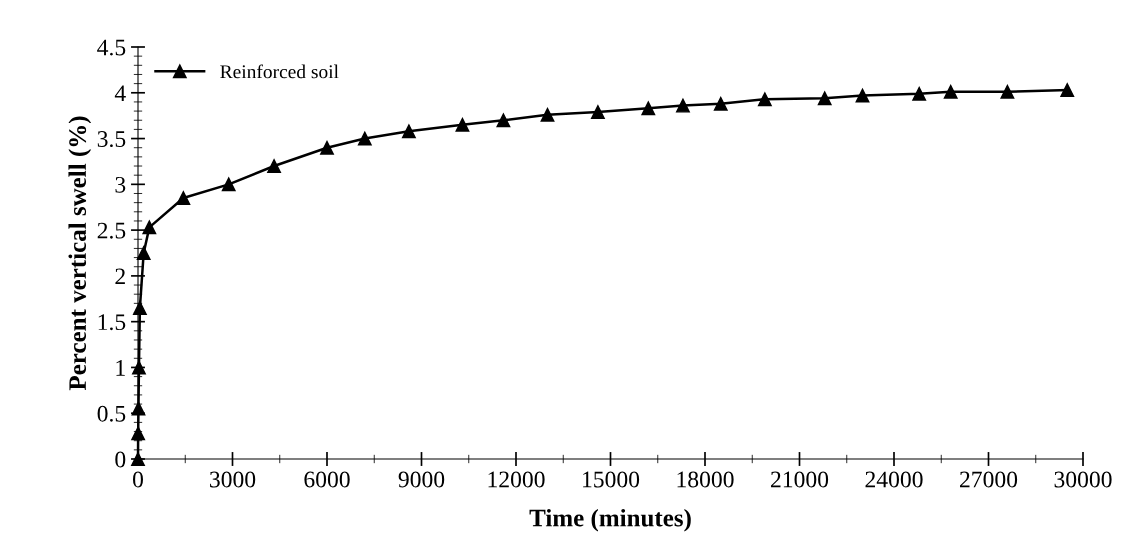 This screenshot has height=541, width=1138. What do you see at coordinates (705, 479) in the screenshot?
I see `x-tick-label: 18000` at bounding box center [705, 479].